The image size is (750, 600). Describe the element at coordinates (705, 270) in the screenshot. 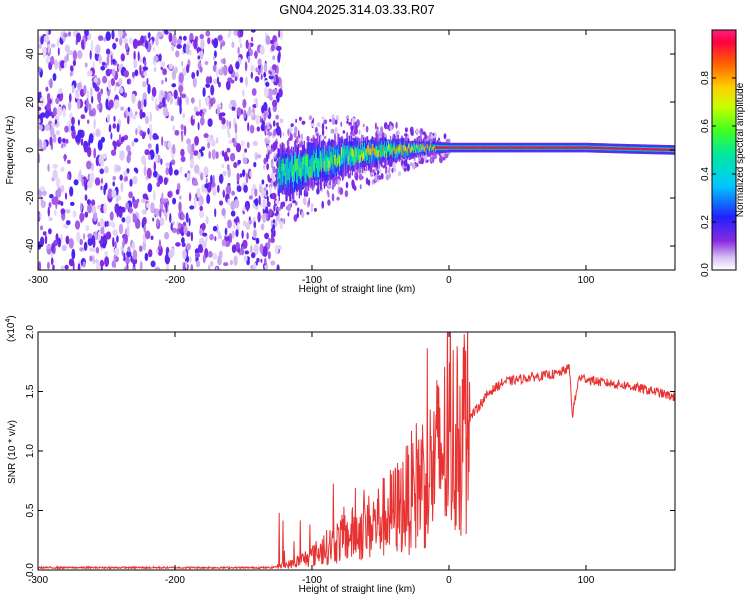

I see `colorbar-tick-label: 0.0` at that location.